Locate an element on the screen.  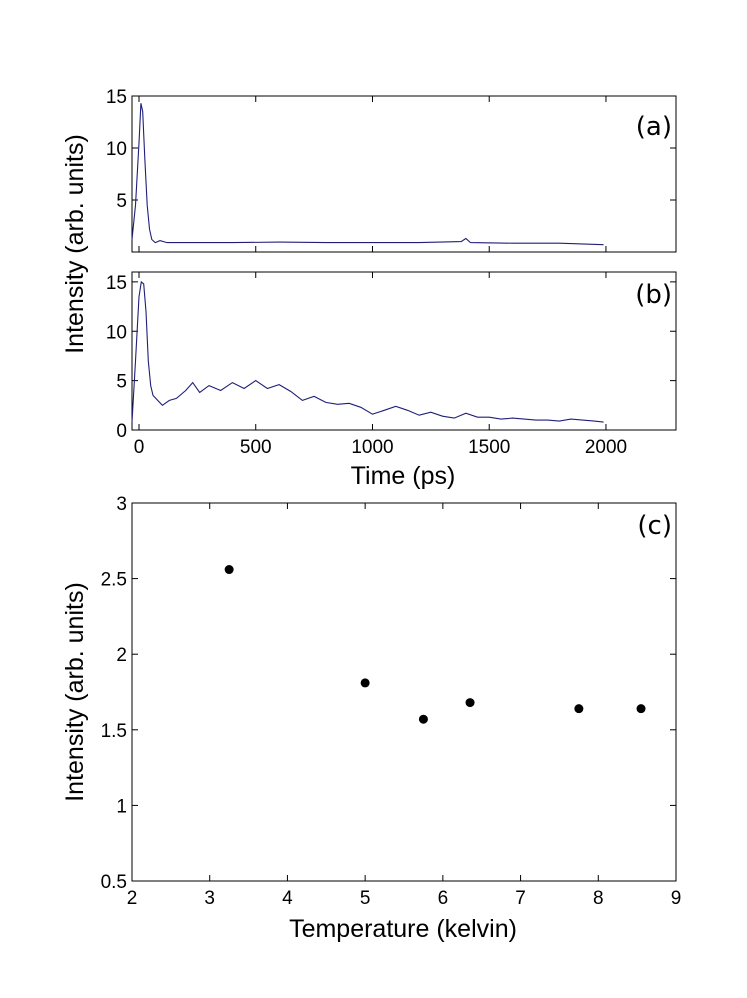
panel-c-label: (c) is located at coordinates (654, 526).